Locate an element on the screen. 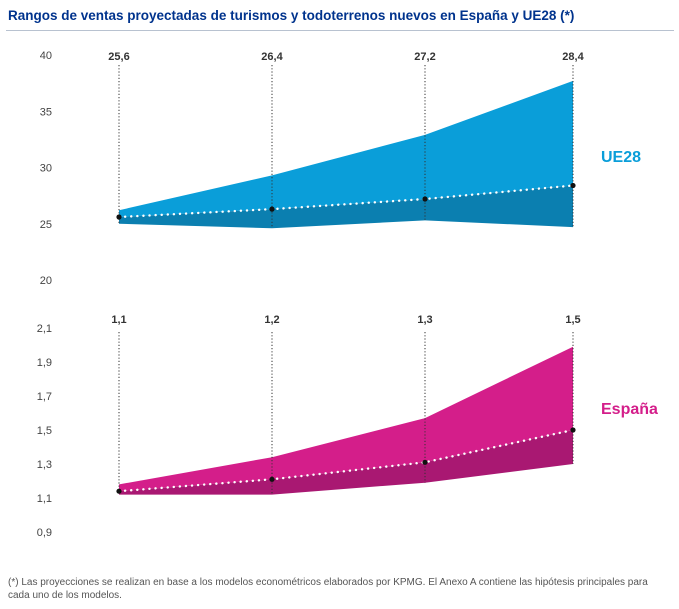  espana-ytick-label: 1,5 is located at coordinates (44, 431).